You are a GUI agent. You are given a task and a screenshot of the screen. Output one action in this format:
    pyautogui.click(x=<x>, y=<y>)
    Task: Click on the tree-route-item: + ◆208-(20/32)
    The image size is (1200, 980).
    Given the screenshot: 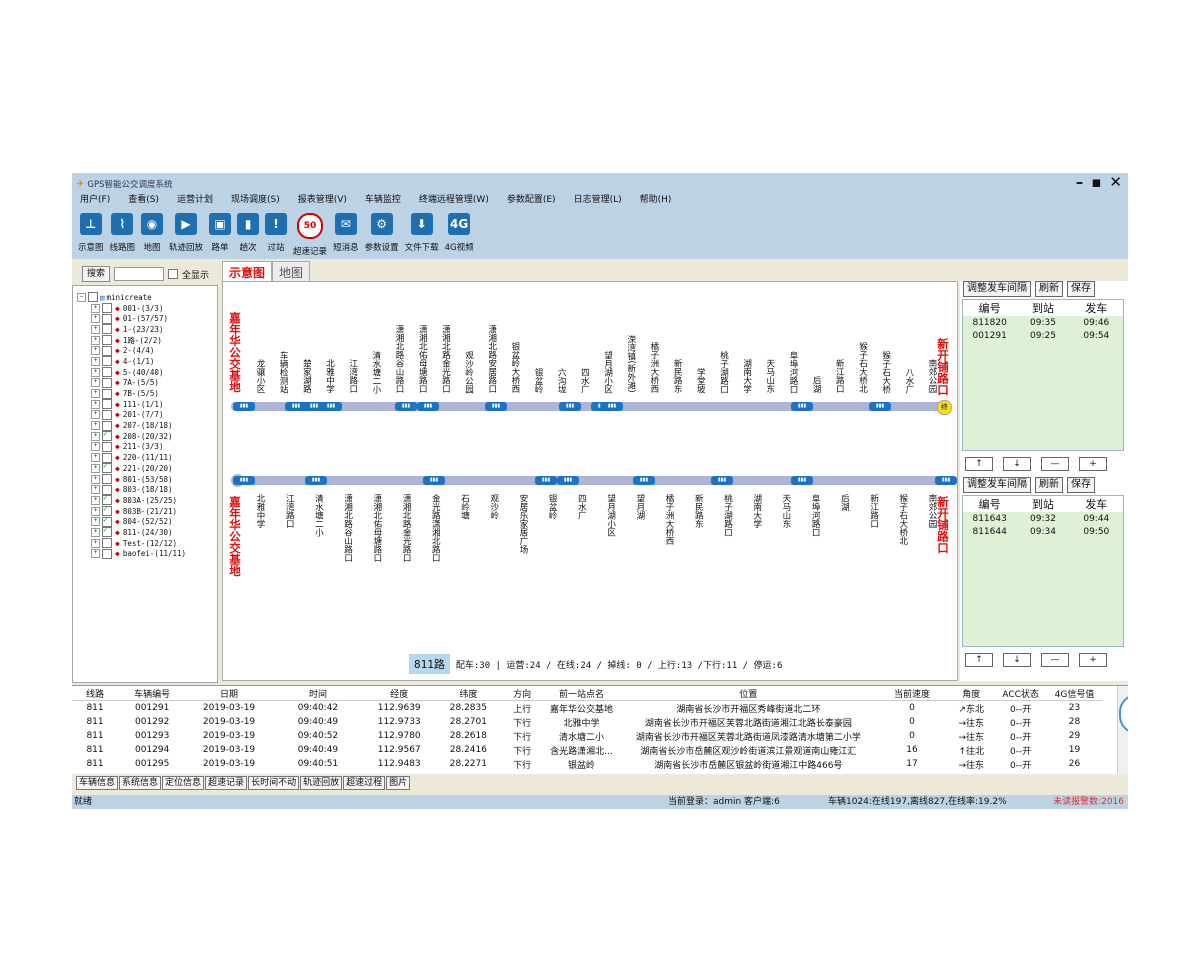 What is the action you would take?
    pyautogui.click(x=147, y=435)
    